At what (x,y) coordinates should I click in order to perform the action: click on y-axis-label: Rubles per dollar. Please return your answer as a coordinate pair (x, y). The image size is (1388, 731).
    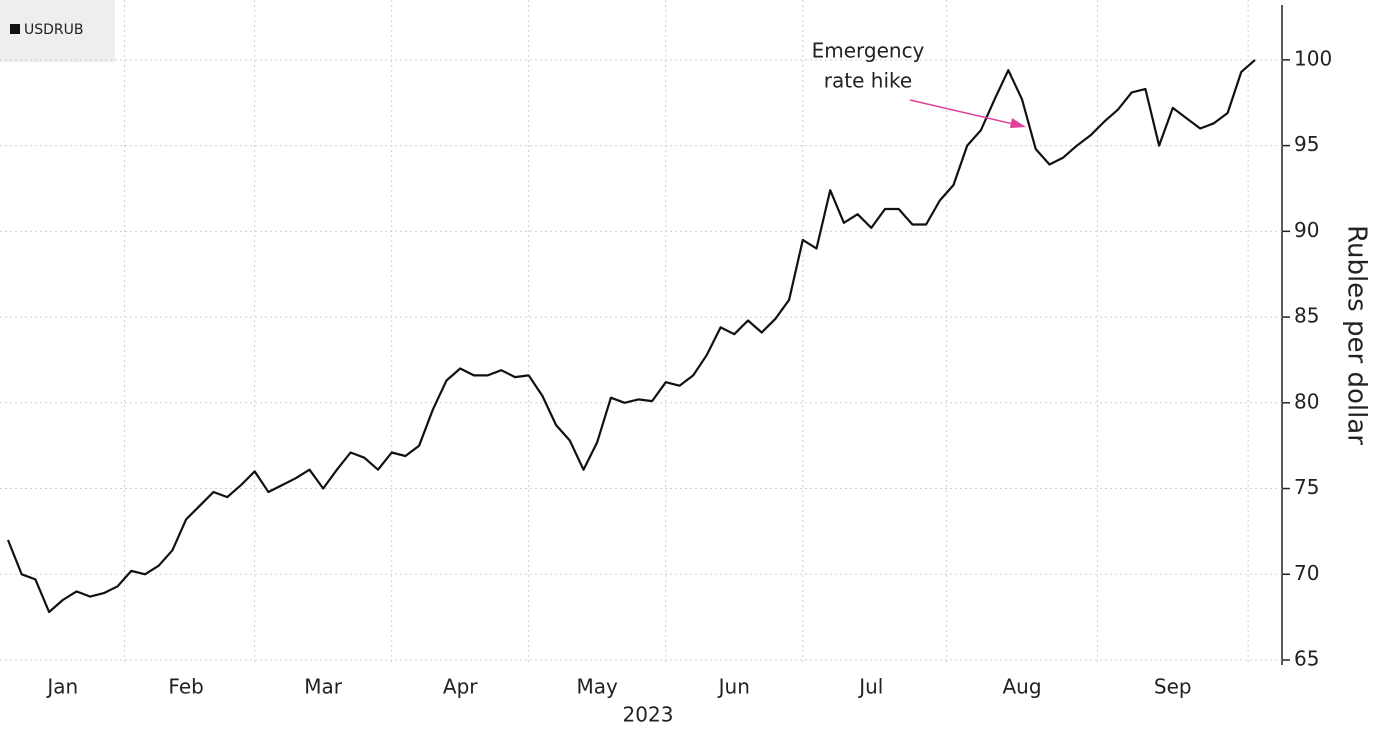
    Looking at the image, I should click on (1357, 335).